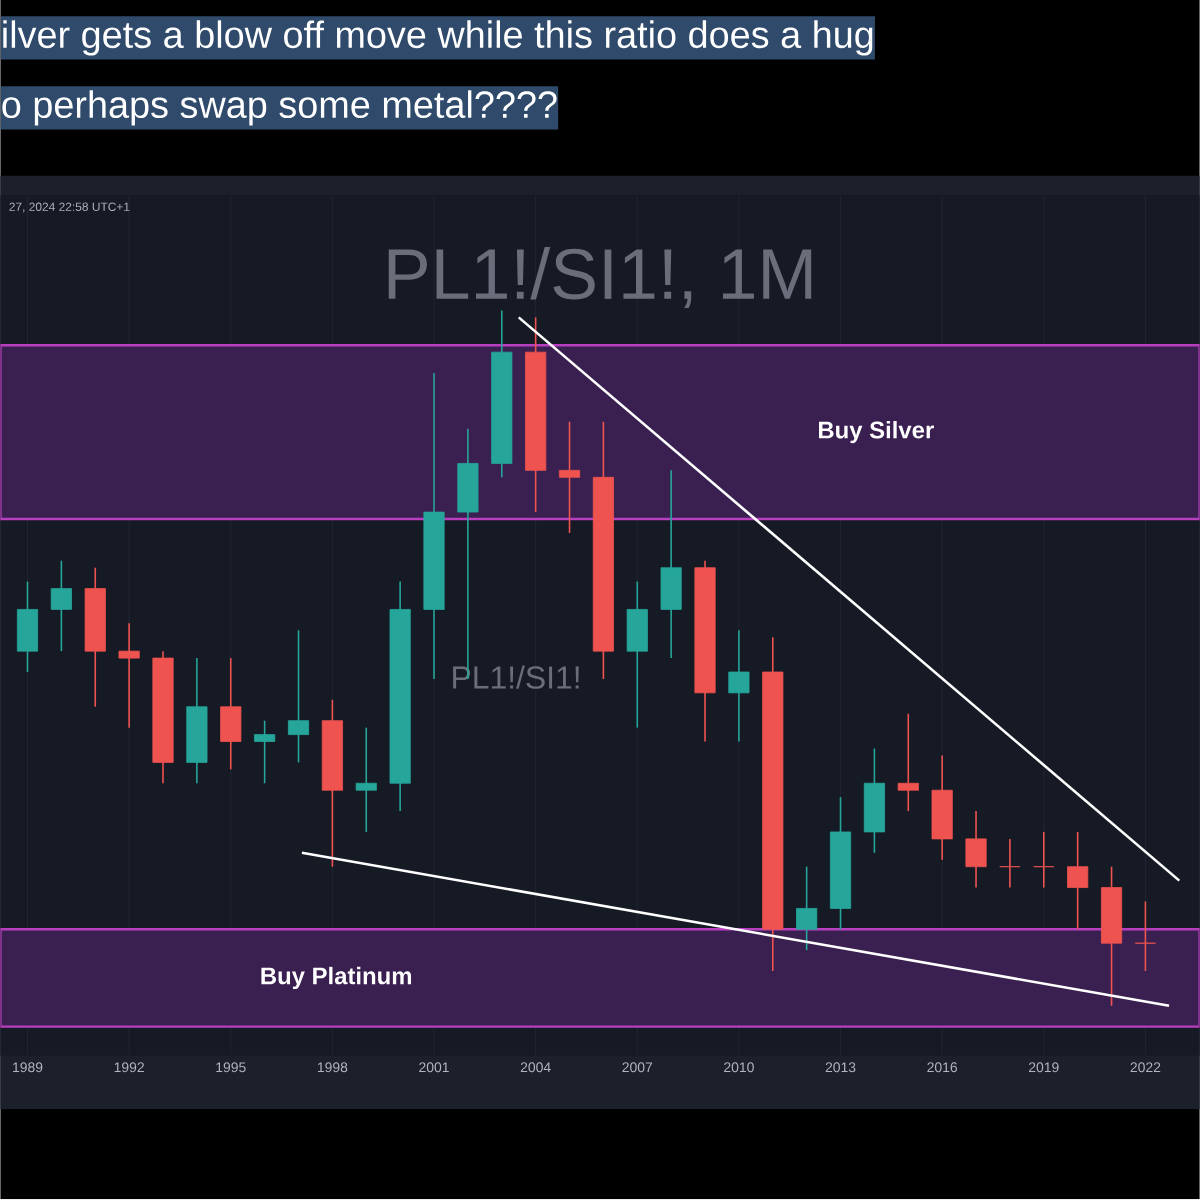 Image resolution: width=1200 pixels, height=1200 pixels. What do you see at coordinates (438, 38) in the screenshot?
I see `chart-title: ilver gets a blow off move while this ratio does a hug` at bounding box center [438, 38].